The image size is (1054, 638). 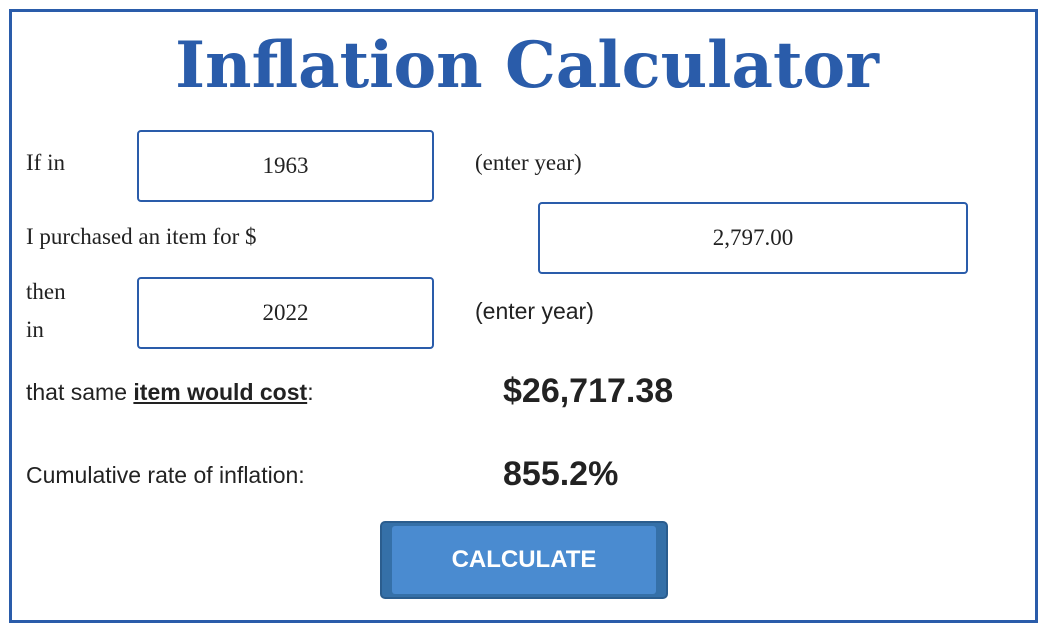 I want to click on result-label-prefix: that same, so click(x=80, y=392).